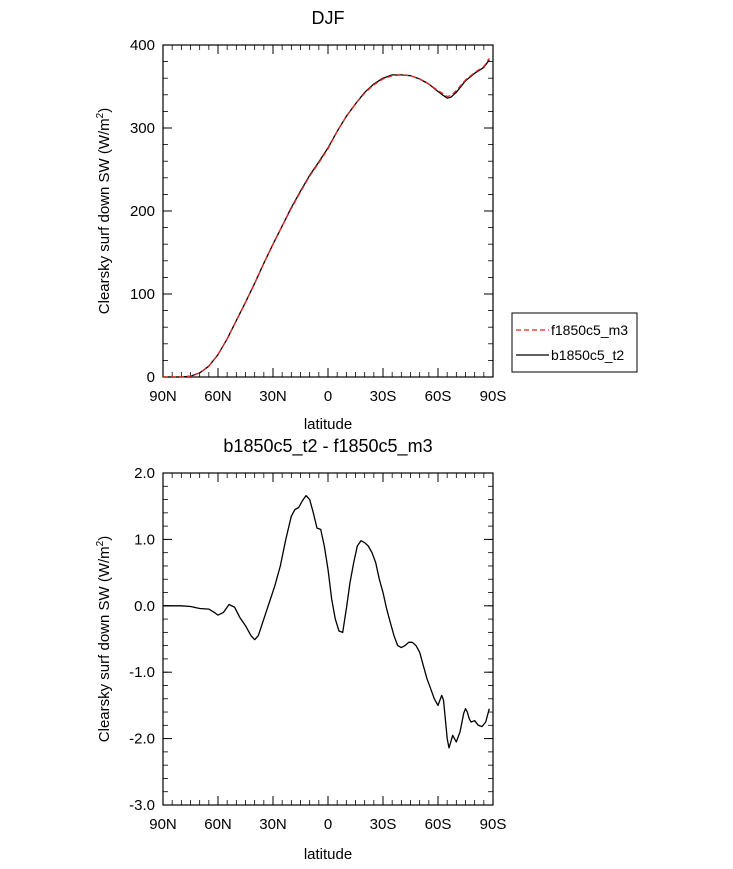  What do you see at coordinates (144, 606) in the screenshot?
I see `y-tick-label: 0.0` at bounding box center [144, 606].